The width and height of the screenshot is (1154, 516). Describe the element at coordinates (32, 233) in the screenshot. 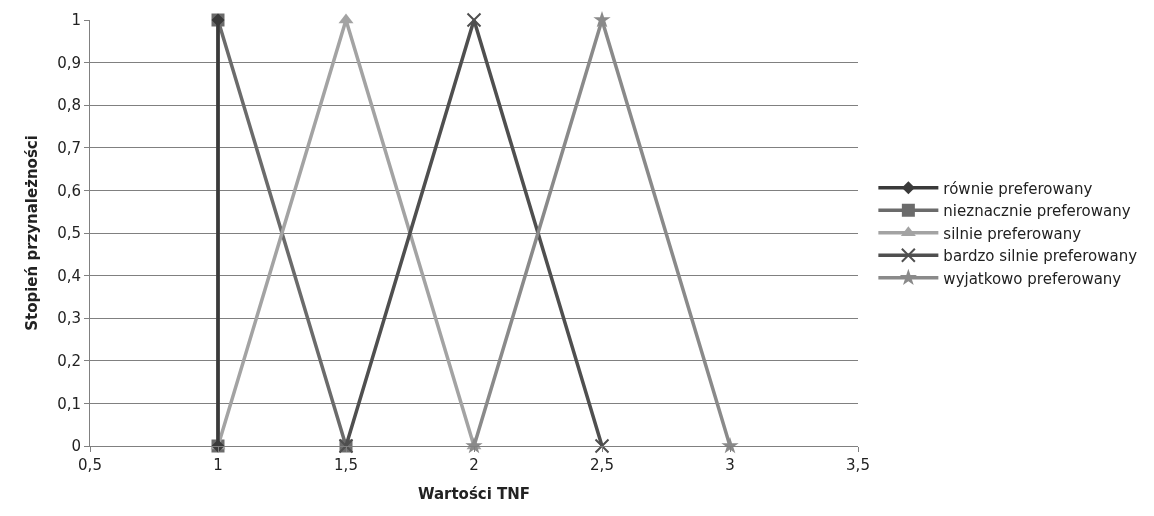

I see `y-axis-title: Stopień przynależności` at that location.